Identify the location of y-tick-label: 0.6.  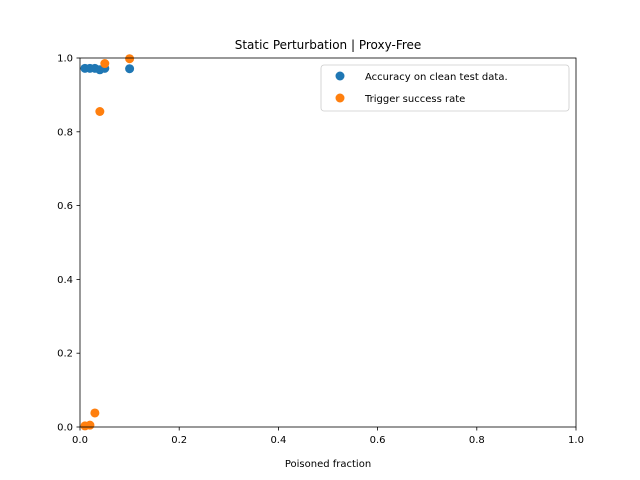
(65, 206).